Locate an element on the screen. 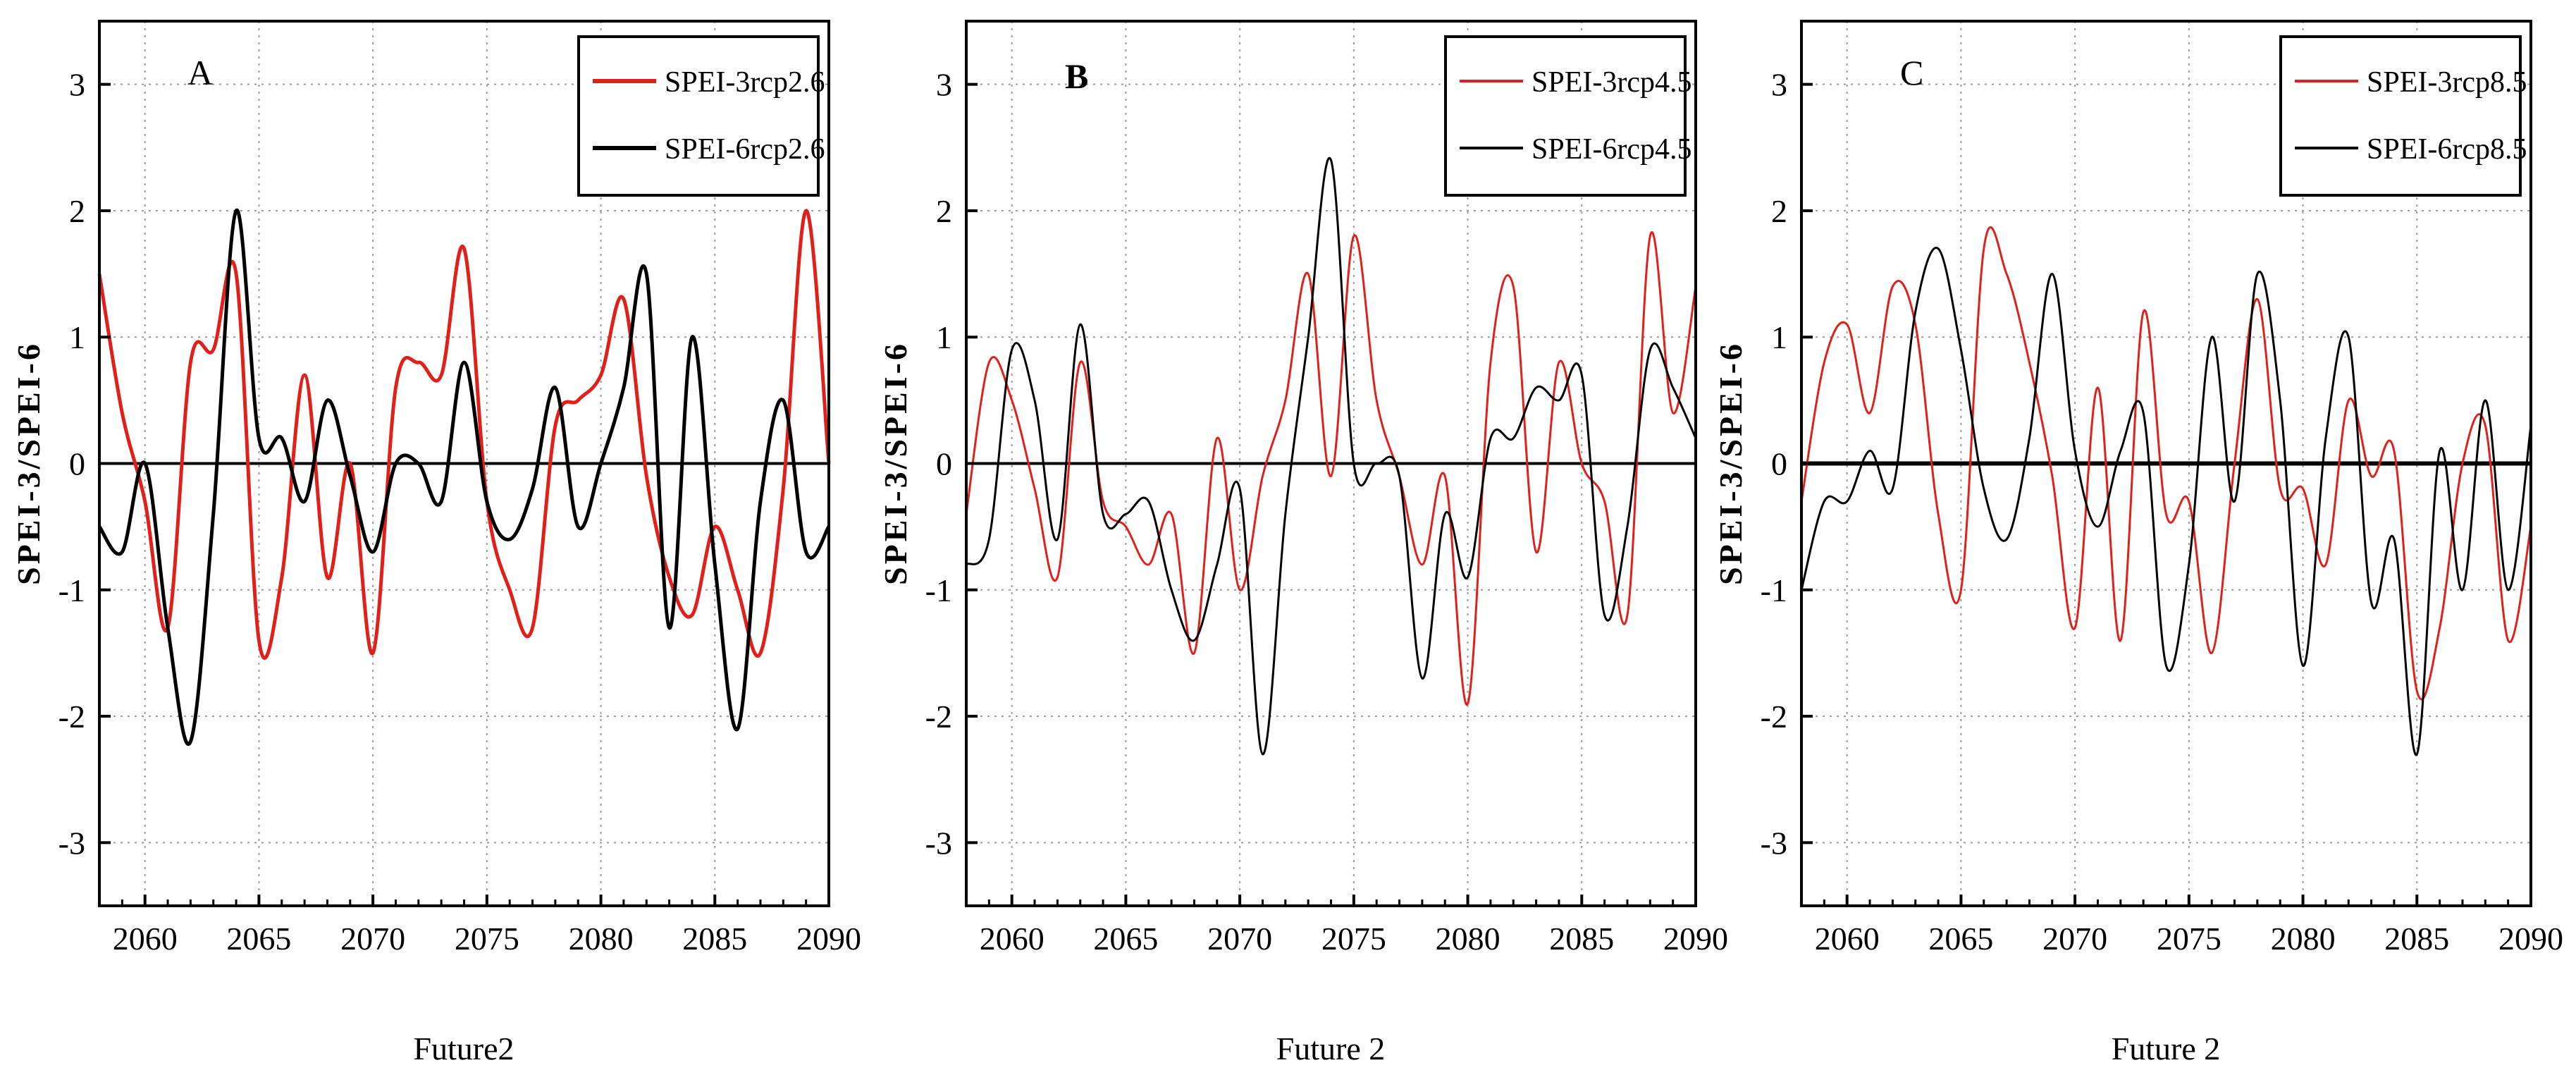  legend-label-spei3-rcp85: SPEI-3rcp8.5 is located at coordinates (2447, 82).